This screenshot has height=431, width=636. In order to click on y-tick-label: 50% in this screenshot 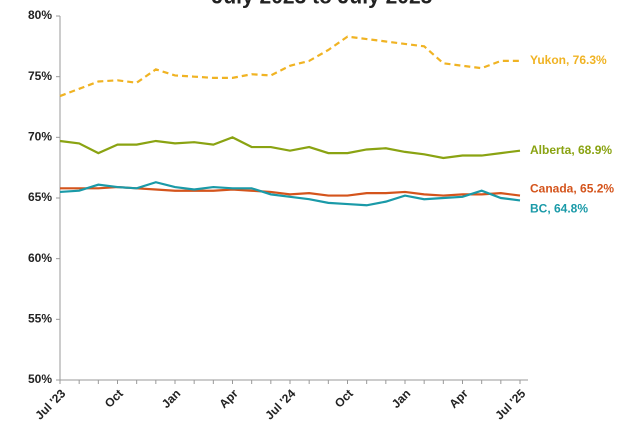, I will do `click(40, 379)`.